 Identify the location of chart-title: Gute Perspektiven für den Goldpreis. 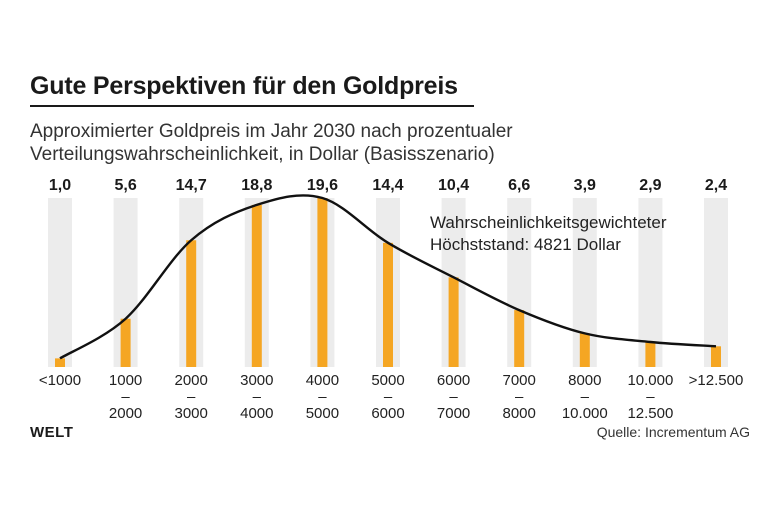
(244, 86).